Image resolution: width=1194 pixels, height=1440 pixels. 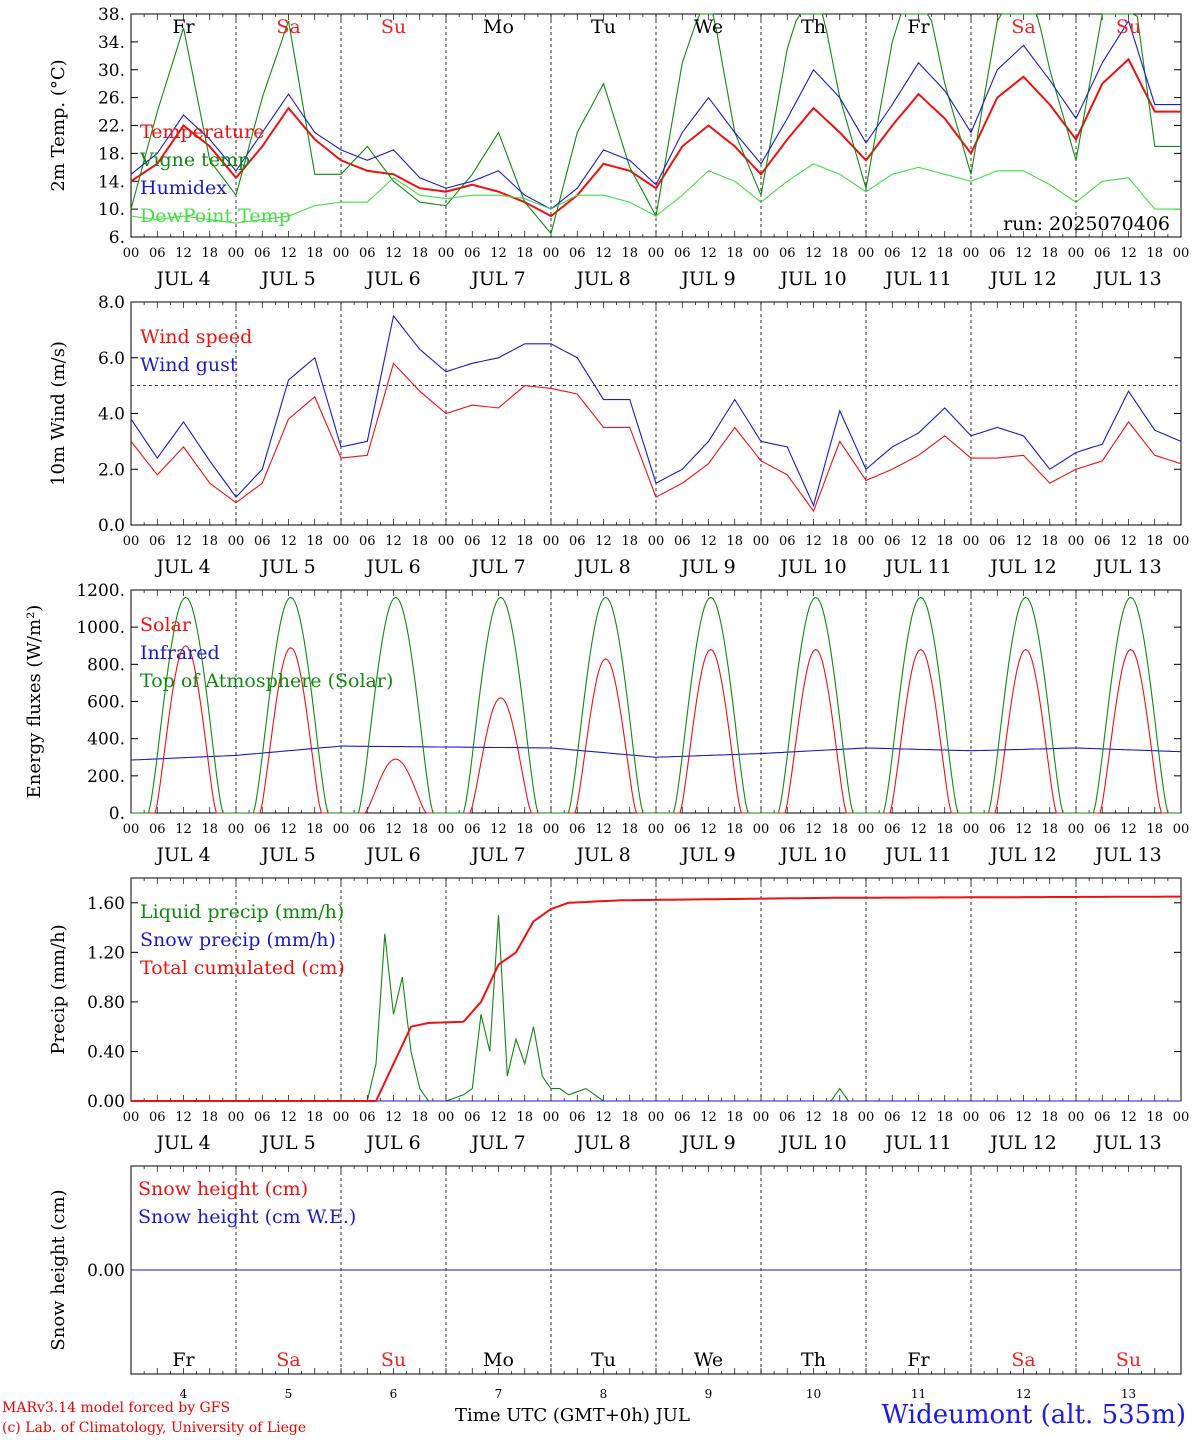 I want to click on y-tick-label: 1.60, so click(x=106, y=904).